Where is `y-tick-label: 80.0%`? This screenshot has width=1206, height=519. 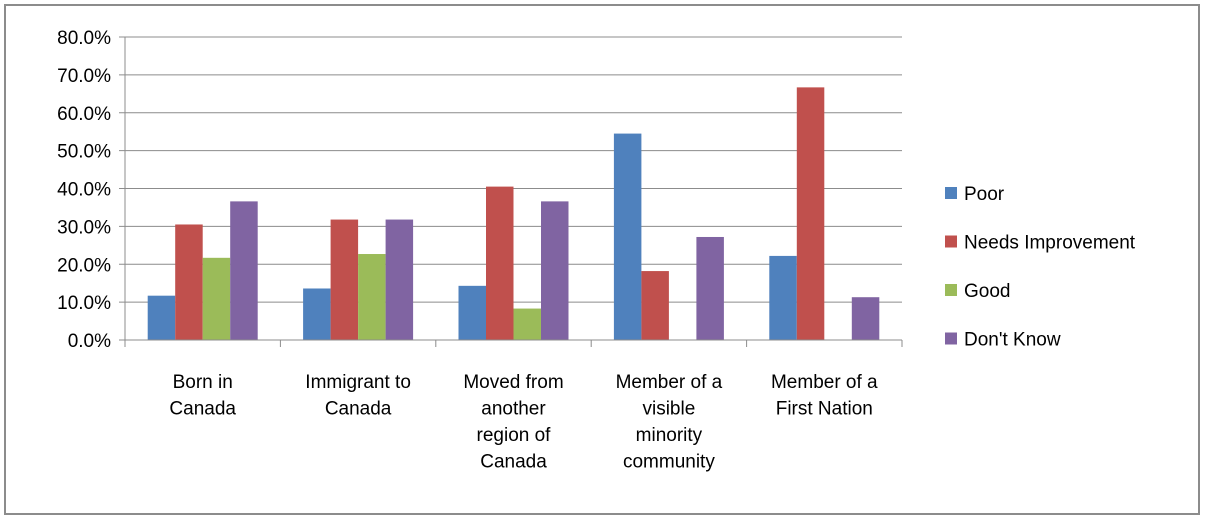
y-tick-label: 80.0% is located at coordinates (84, 38).